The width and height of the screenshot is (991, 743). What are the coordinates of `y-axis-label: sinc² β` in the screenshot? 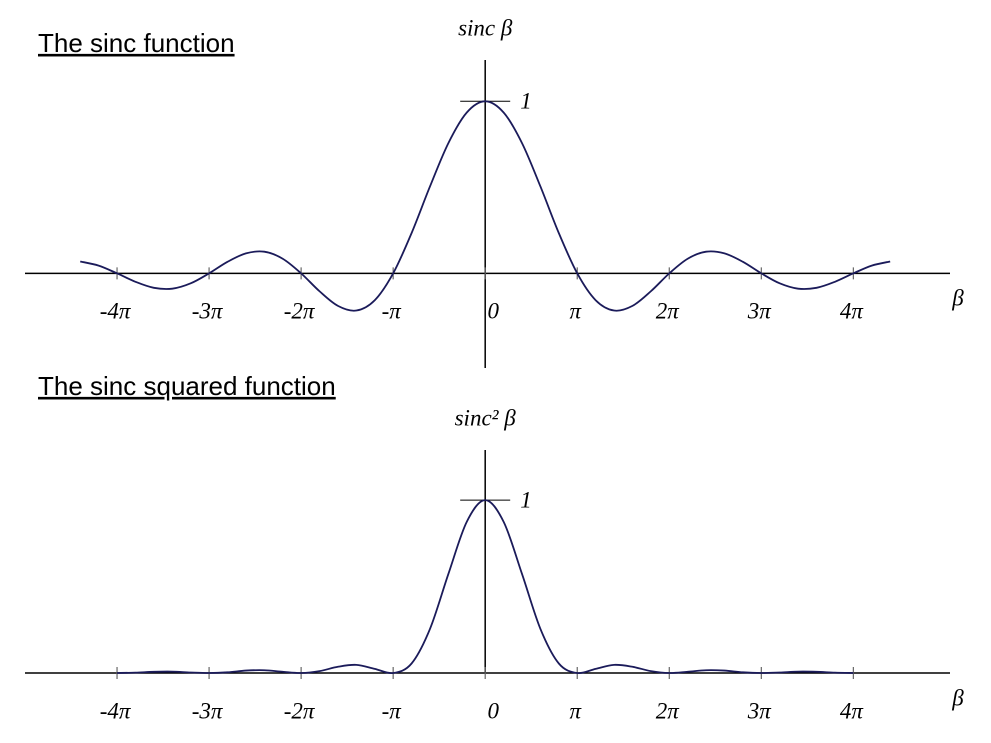 It's located at (486, 417).